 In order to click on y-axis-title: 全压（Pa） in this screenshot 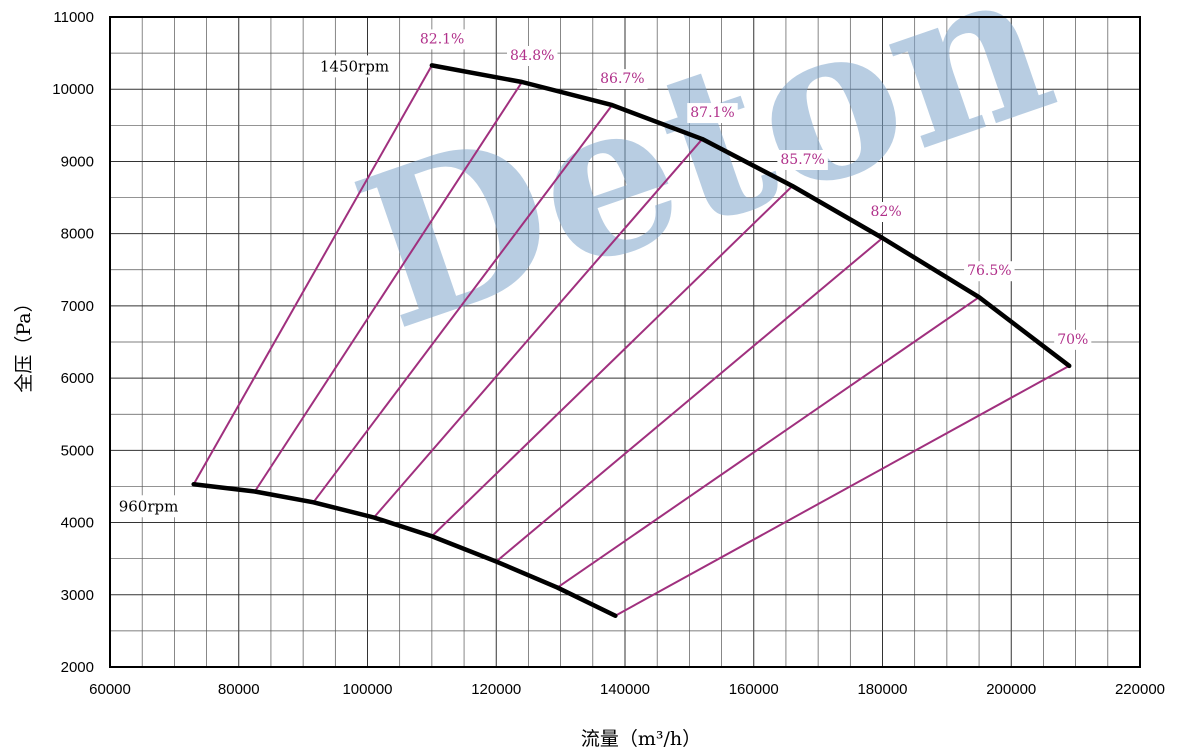, I will do `click(24, 342)`.